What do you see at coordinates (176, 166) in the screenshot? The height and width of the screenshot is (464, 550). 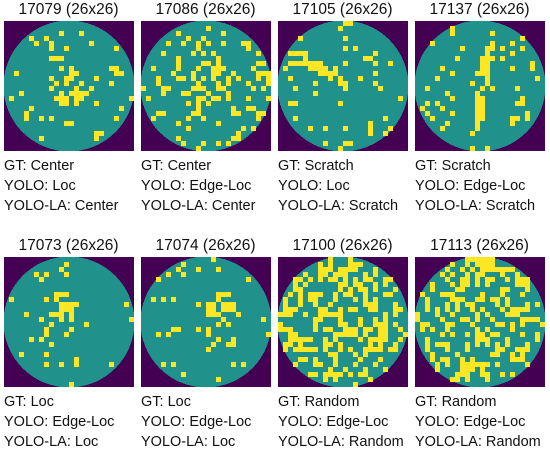 I see `gt-label: GT: Center` at bounding box center [176, 166].